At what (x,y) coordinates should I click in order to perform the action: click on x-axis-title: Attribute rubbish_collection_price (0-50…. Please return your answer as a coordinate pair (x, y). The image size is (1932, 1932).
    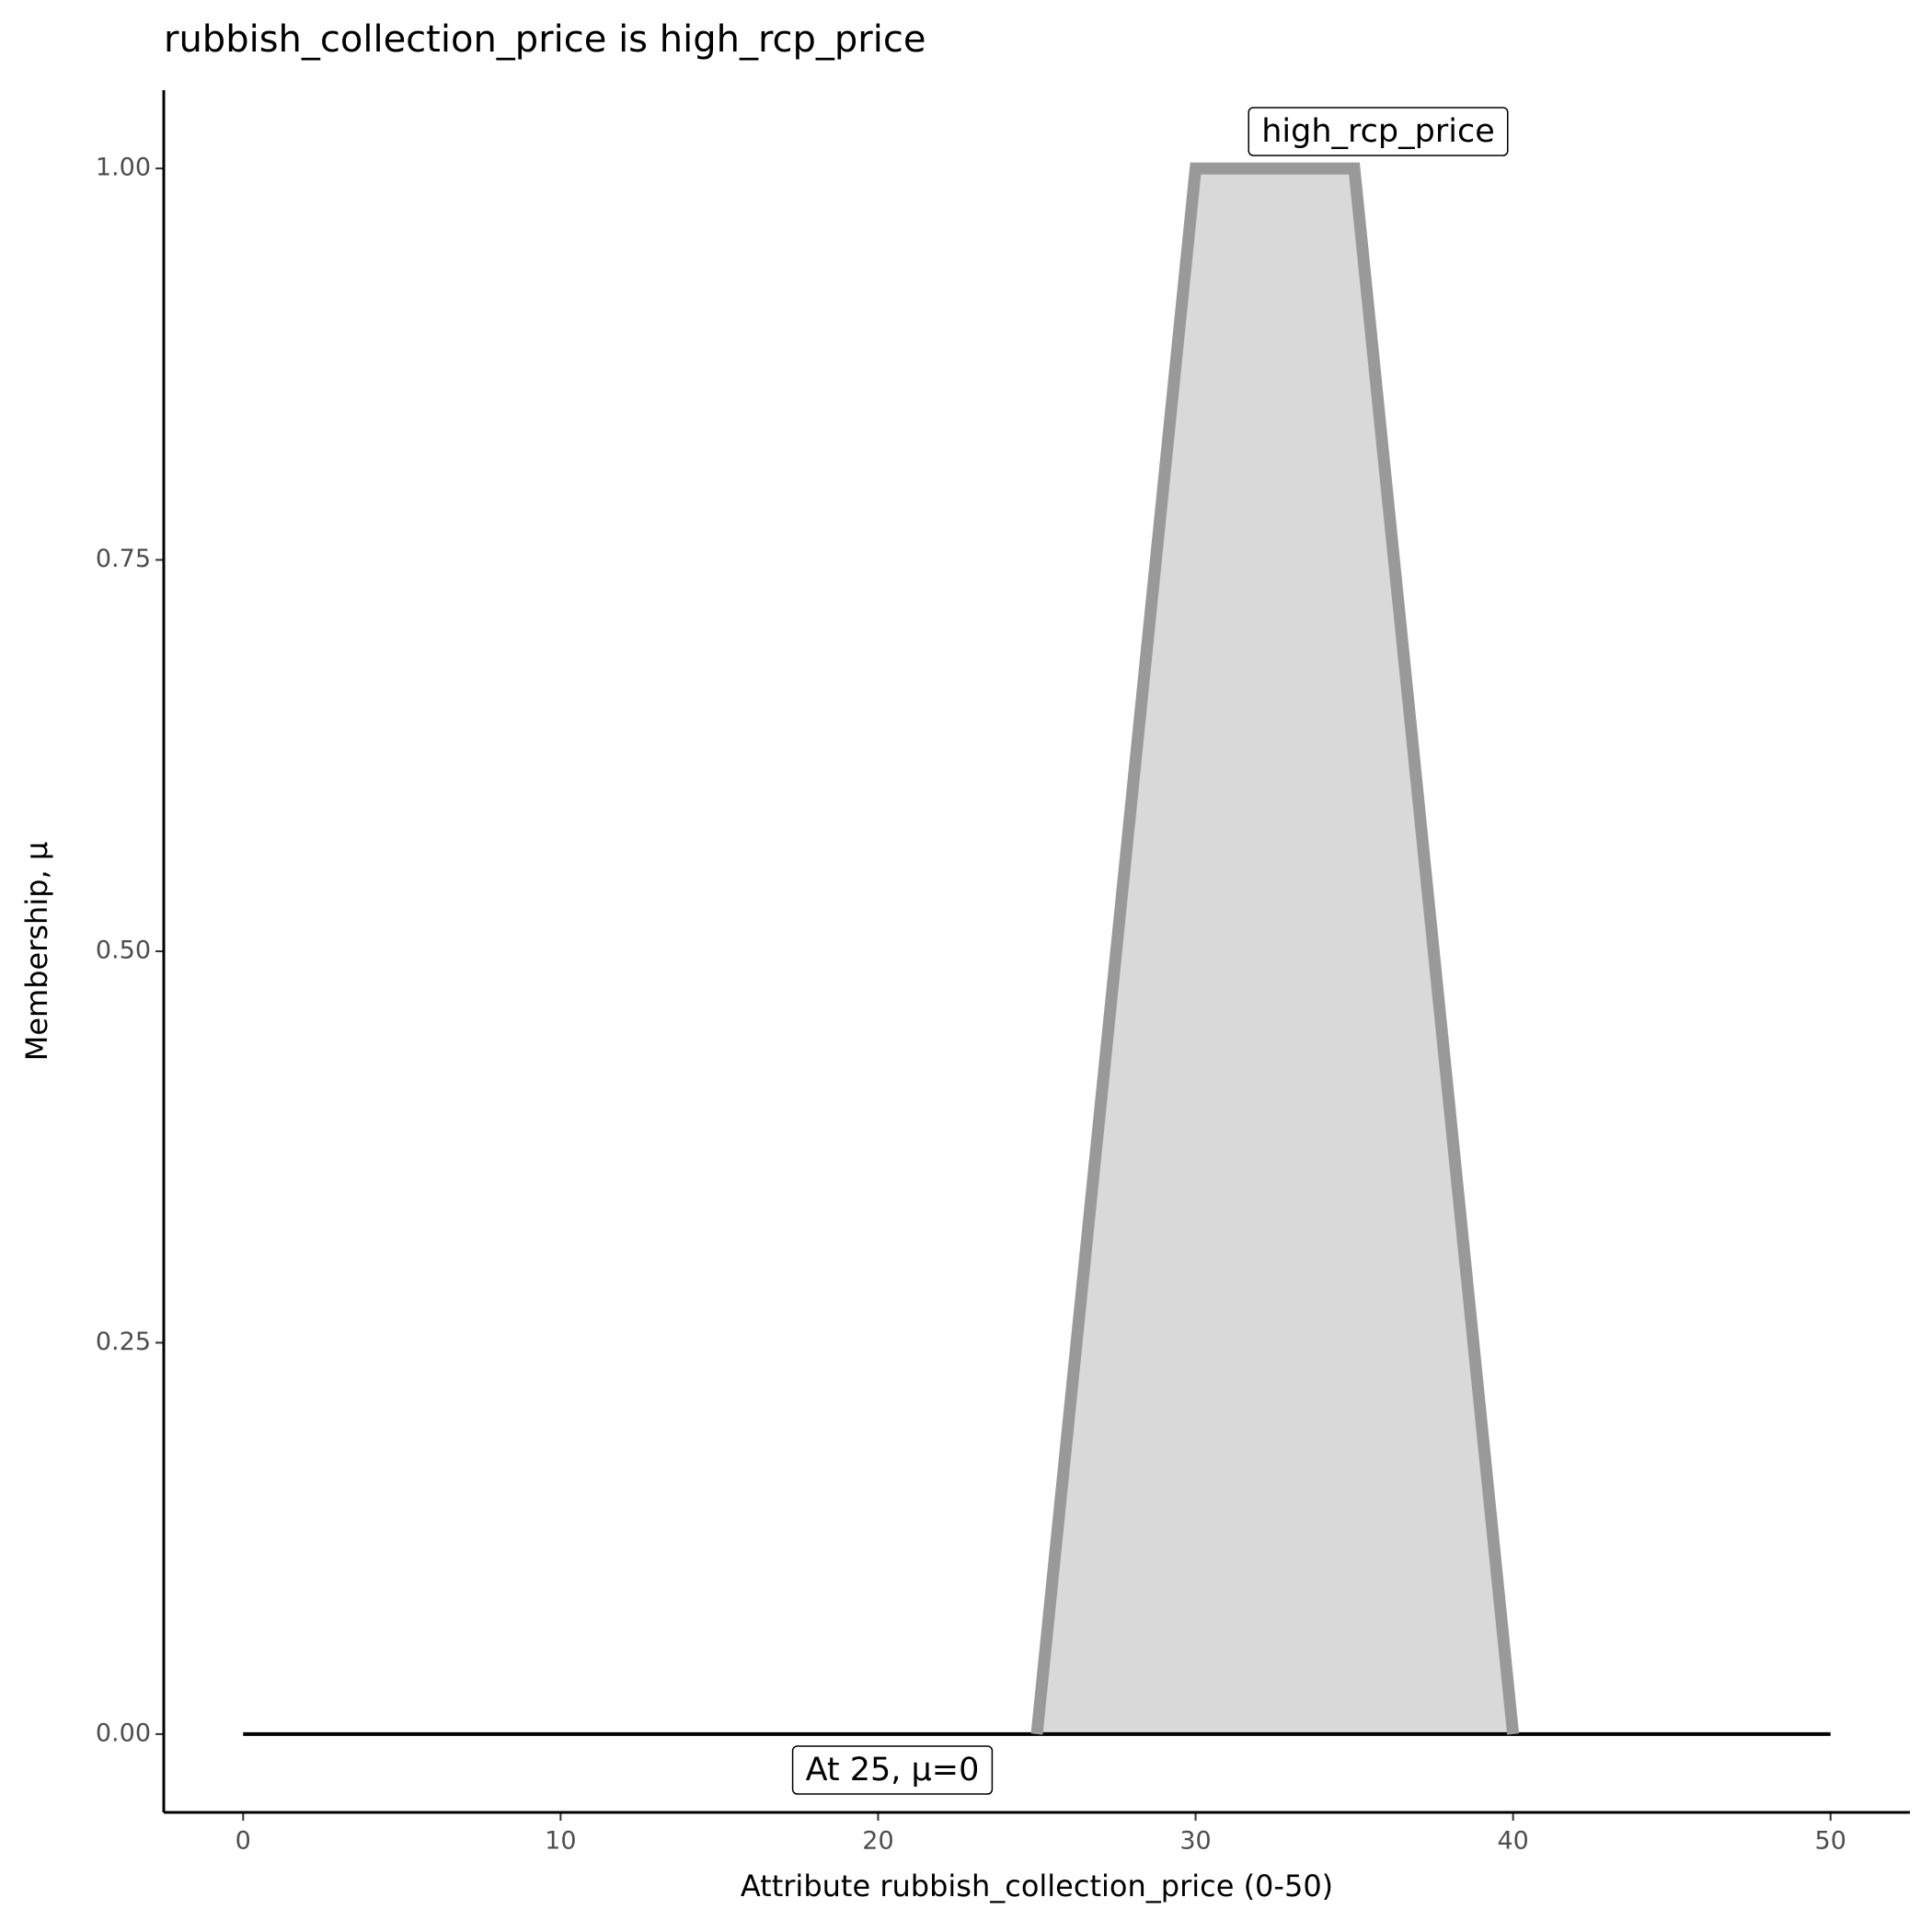
    Looking at the image, I should click on (1037, 1886).